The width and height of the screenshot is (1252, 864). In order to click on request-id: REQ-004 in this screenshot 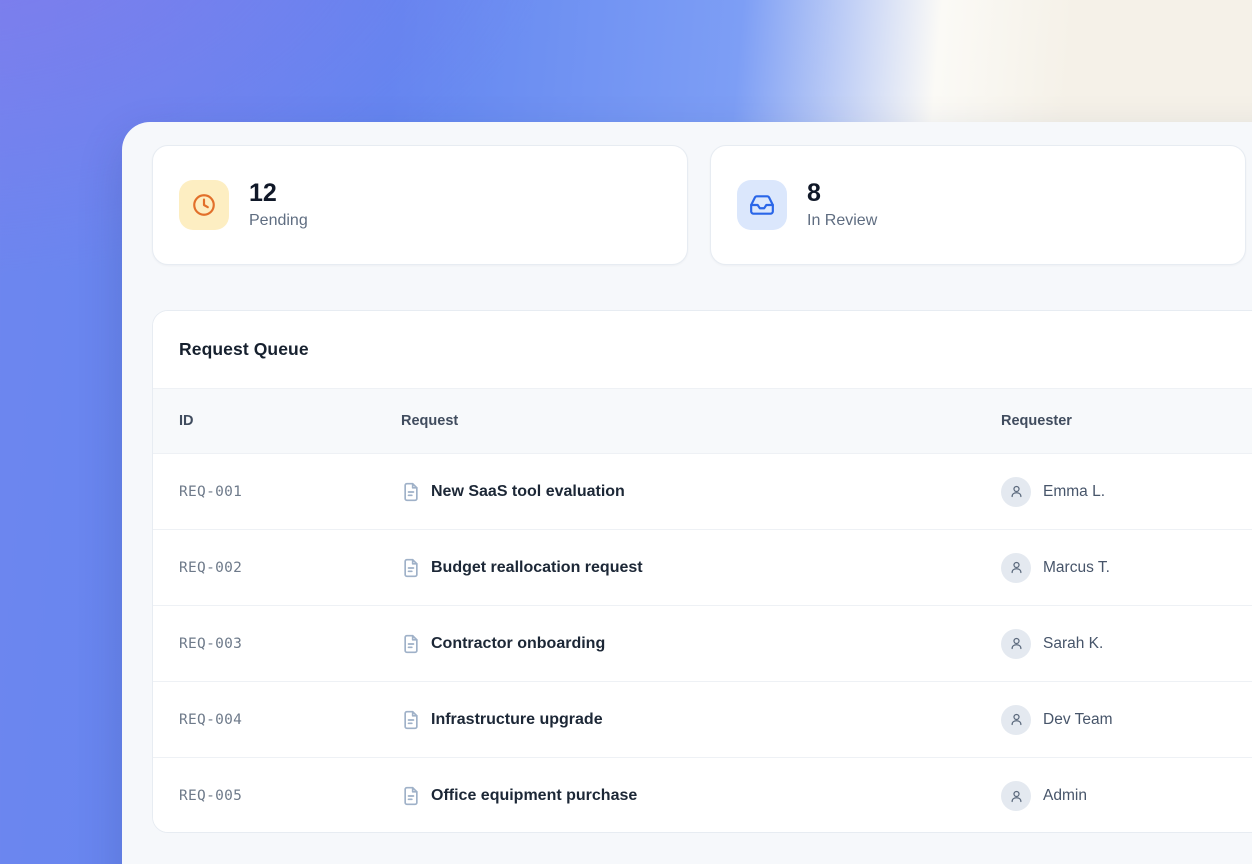, I will do `click(211, 719)`.